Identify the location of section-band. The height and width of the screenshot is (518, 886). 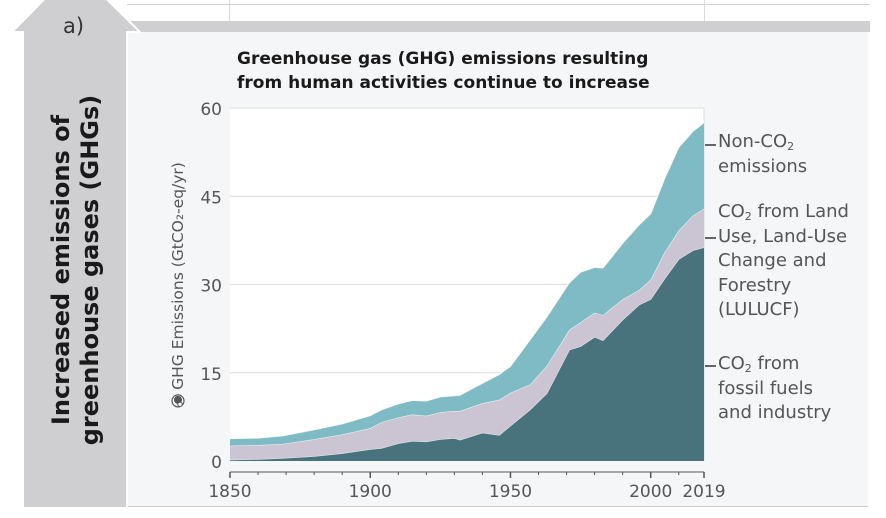
(498, 26).